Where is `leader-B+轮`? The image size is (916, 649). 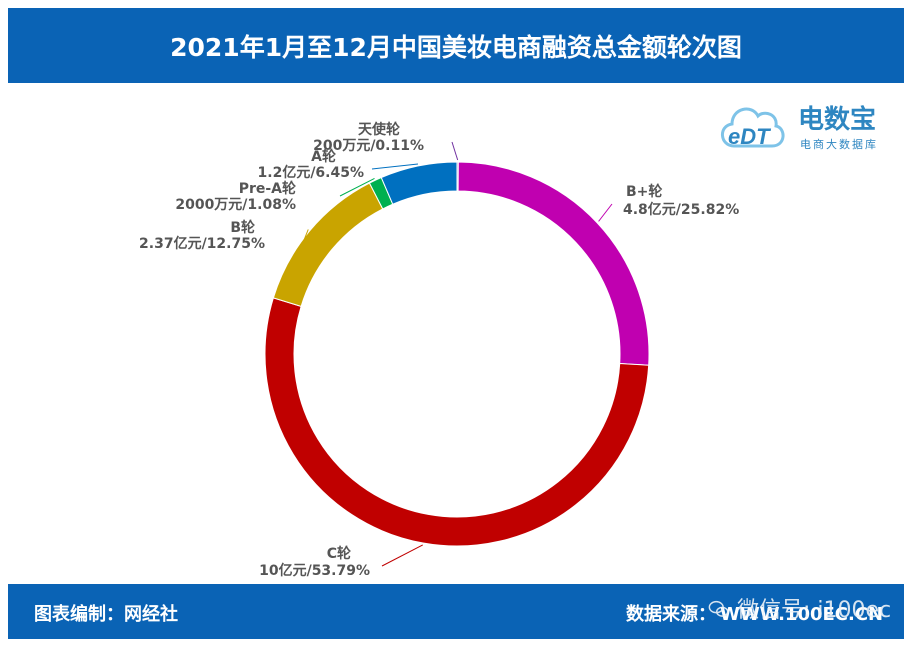 leader-B+轮 is located at coordinates (605, 212).